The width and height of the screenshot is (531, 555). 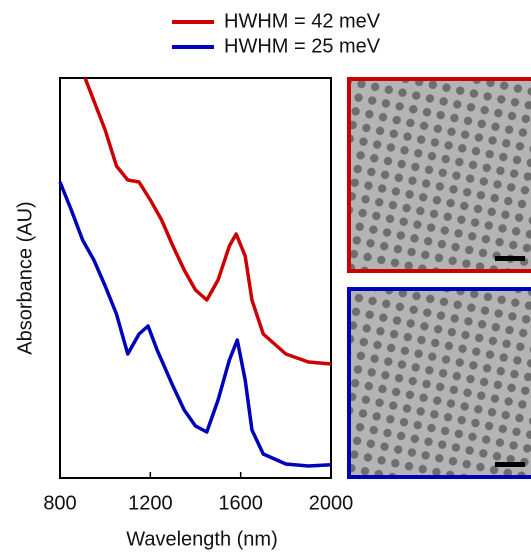 What do you see at coordinates (302, 46) in the screenshot?
I see `legend-label: HWHM = 25 meV` at bounding box center [302, 46].